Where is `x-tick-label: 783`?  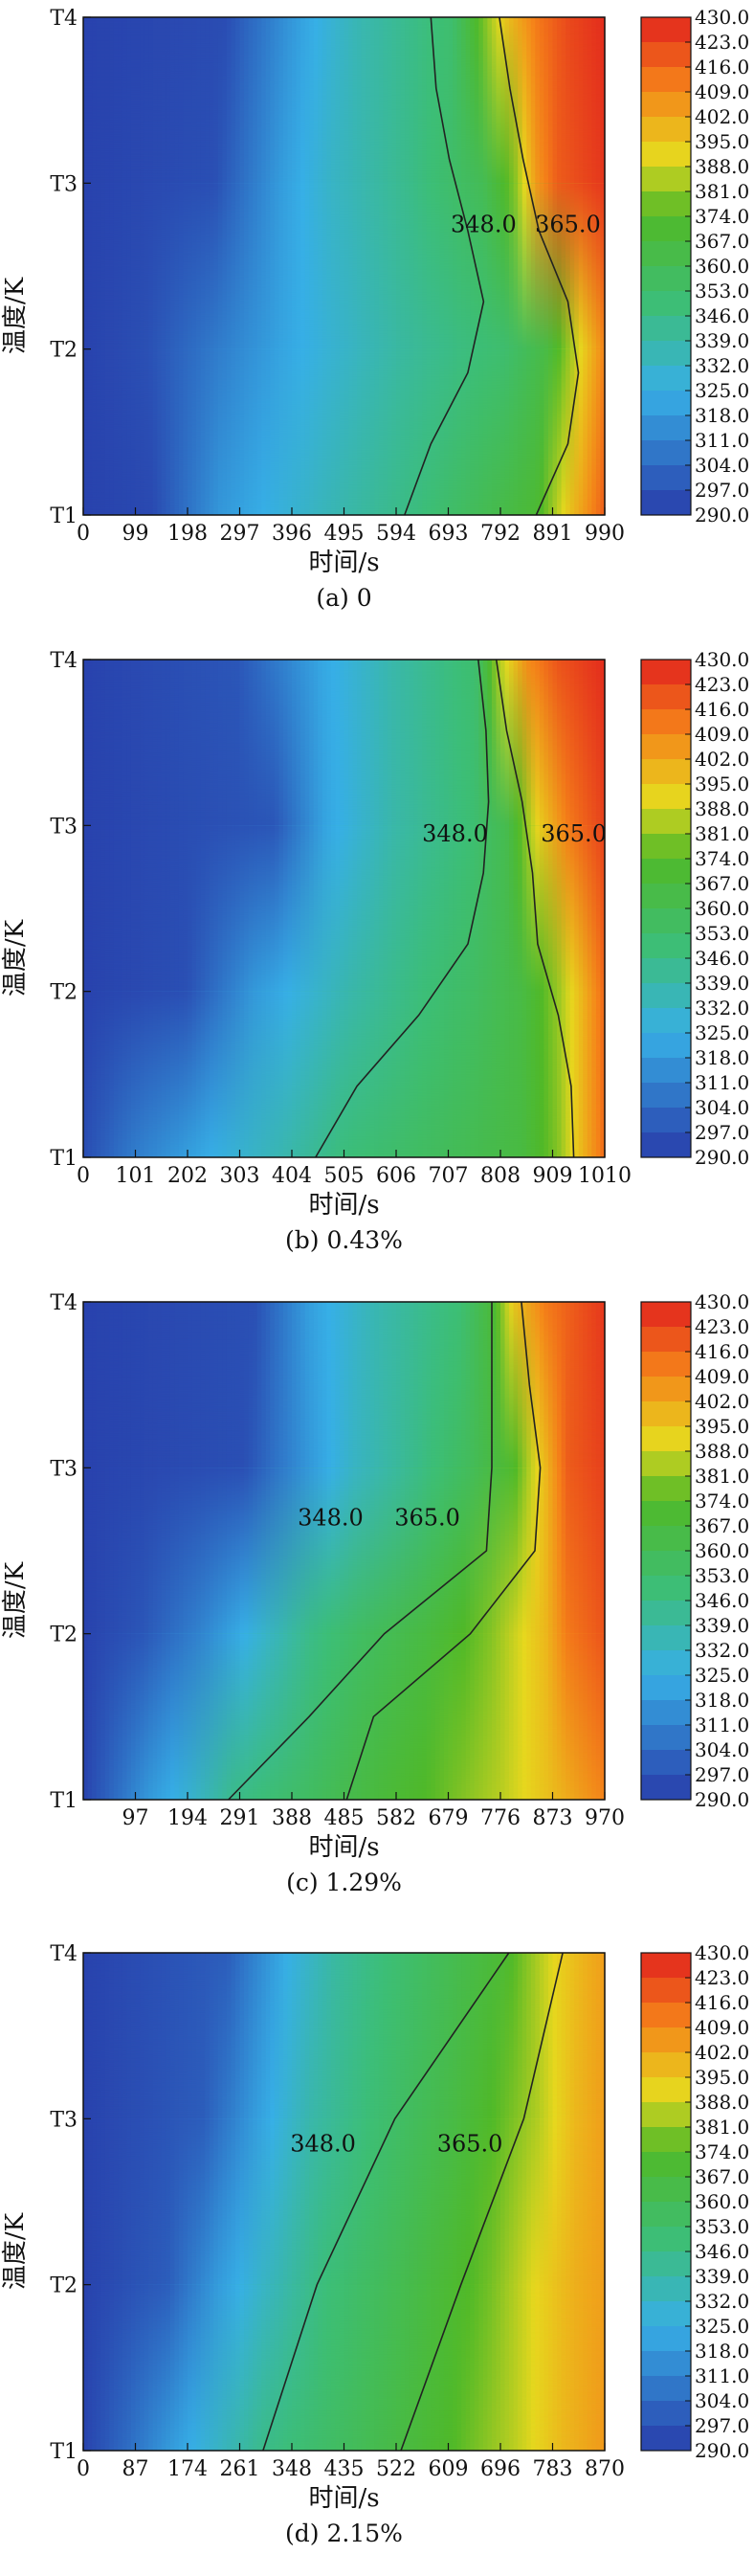 x-tick-label: 783 is located at coordinates (553, 2469).